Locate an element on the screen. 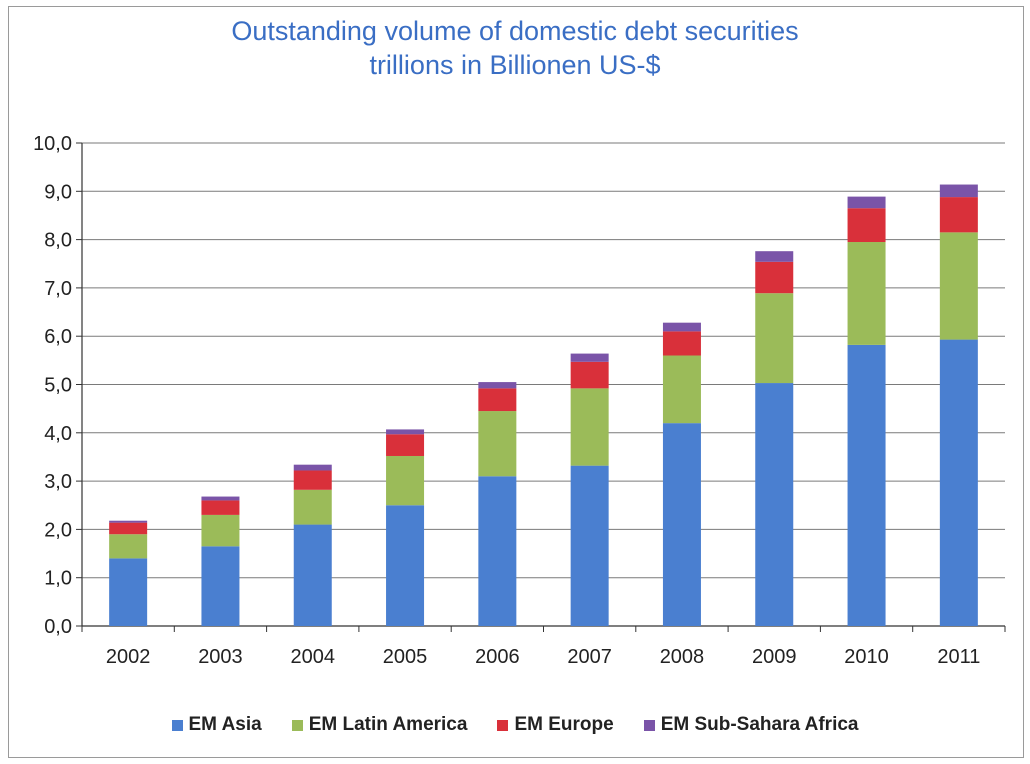 The height and width of the screenshot is (764, 1030). legend-item: EM Sub-Sahara Africa is located at coordinates (751, 725).